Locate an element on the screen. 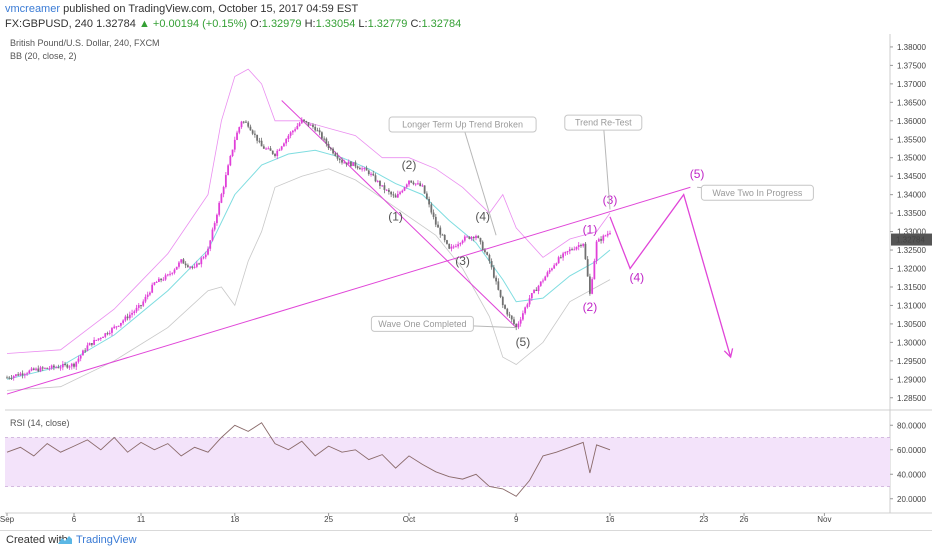 The image size is (932, 551). rsi-tick-label: 60.0000 is located at coordinates (911, 450).